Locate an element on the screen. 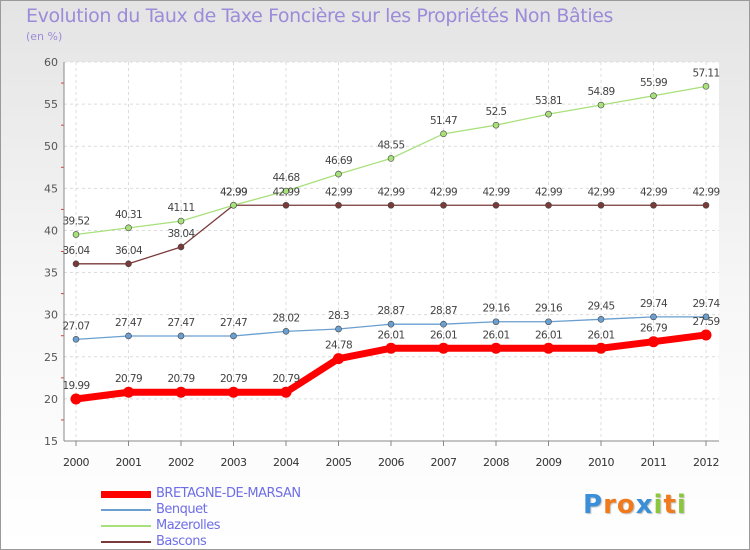 Image resolution: width=750 pixels, height=550 pixels. y-tick-label: 55 is located at coordinates (51, 104).